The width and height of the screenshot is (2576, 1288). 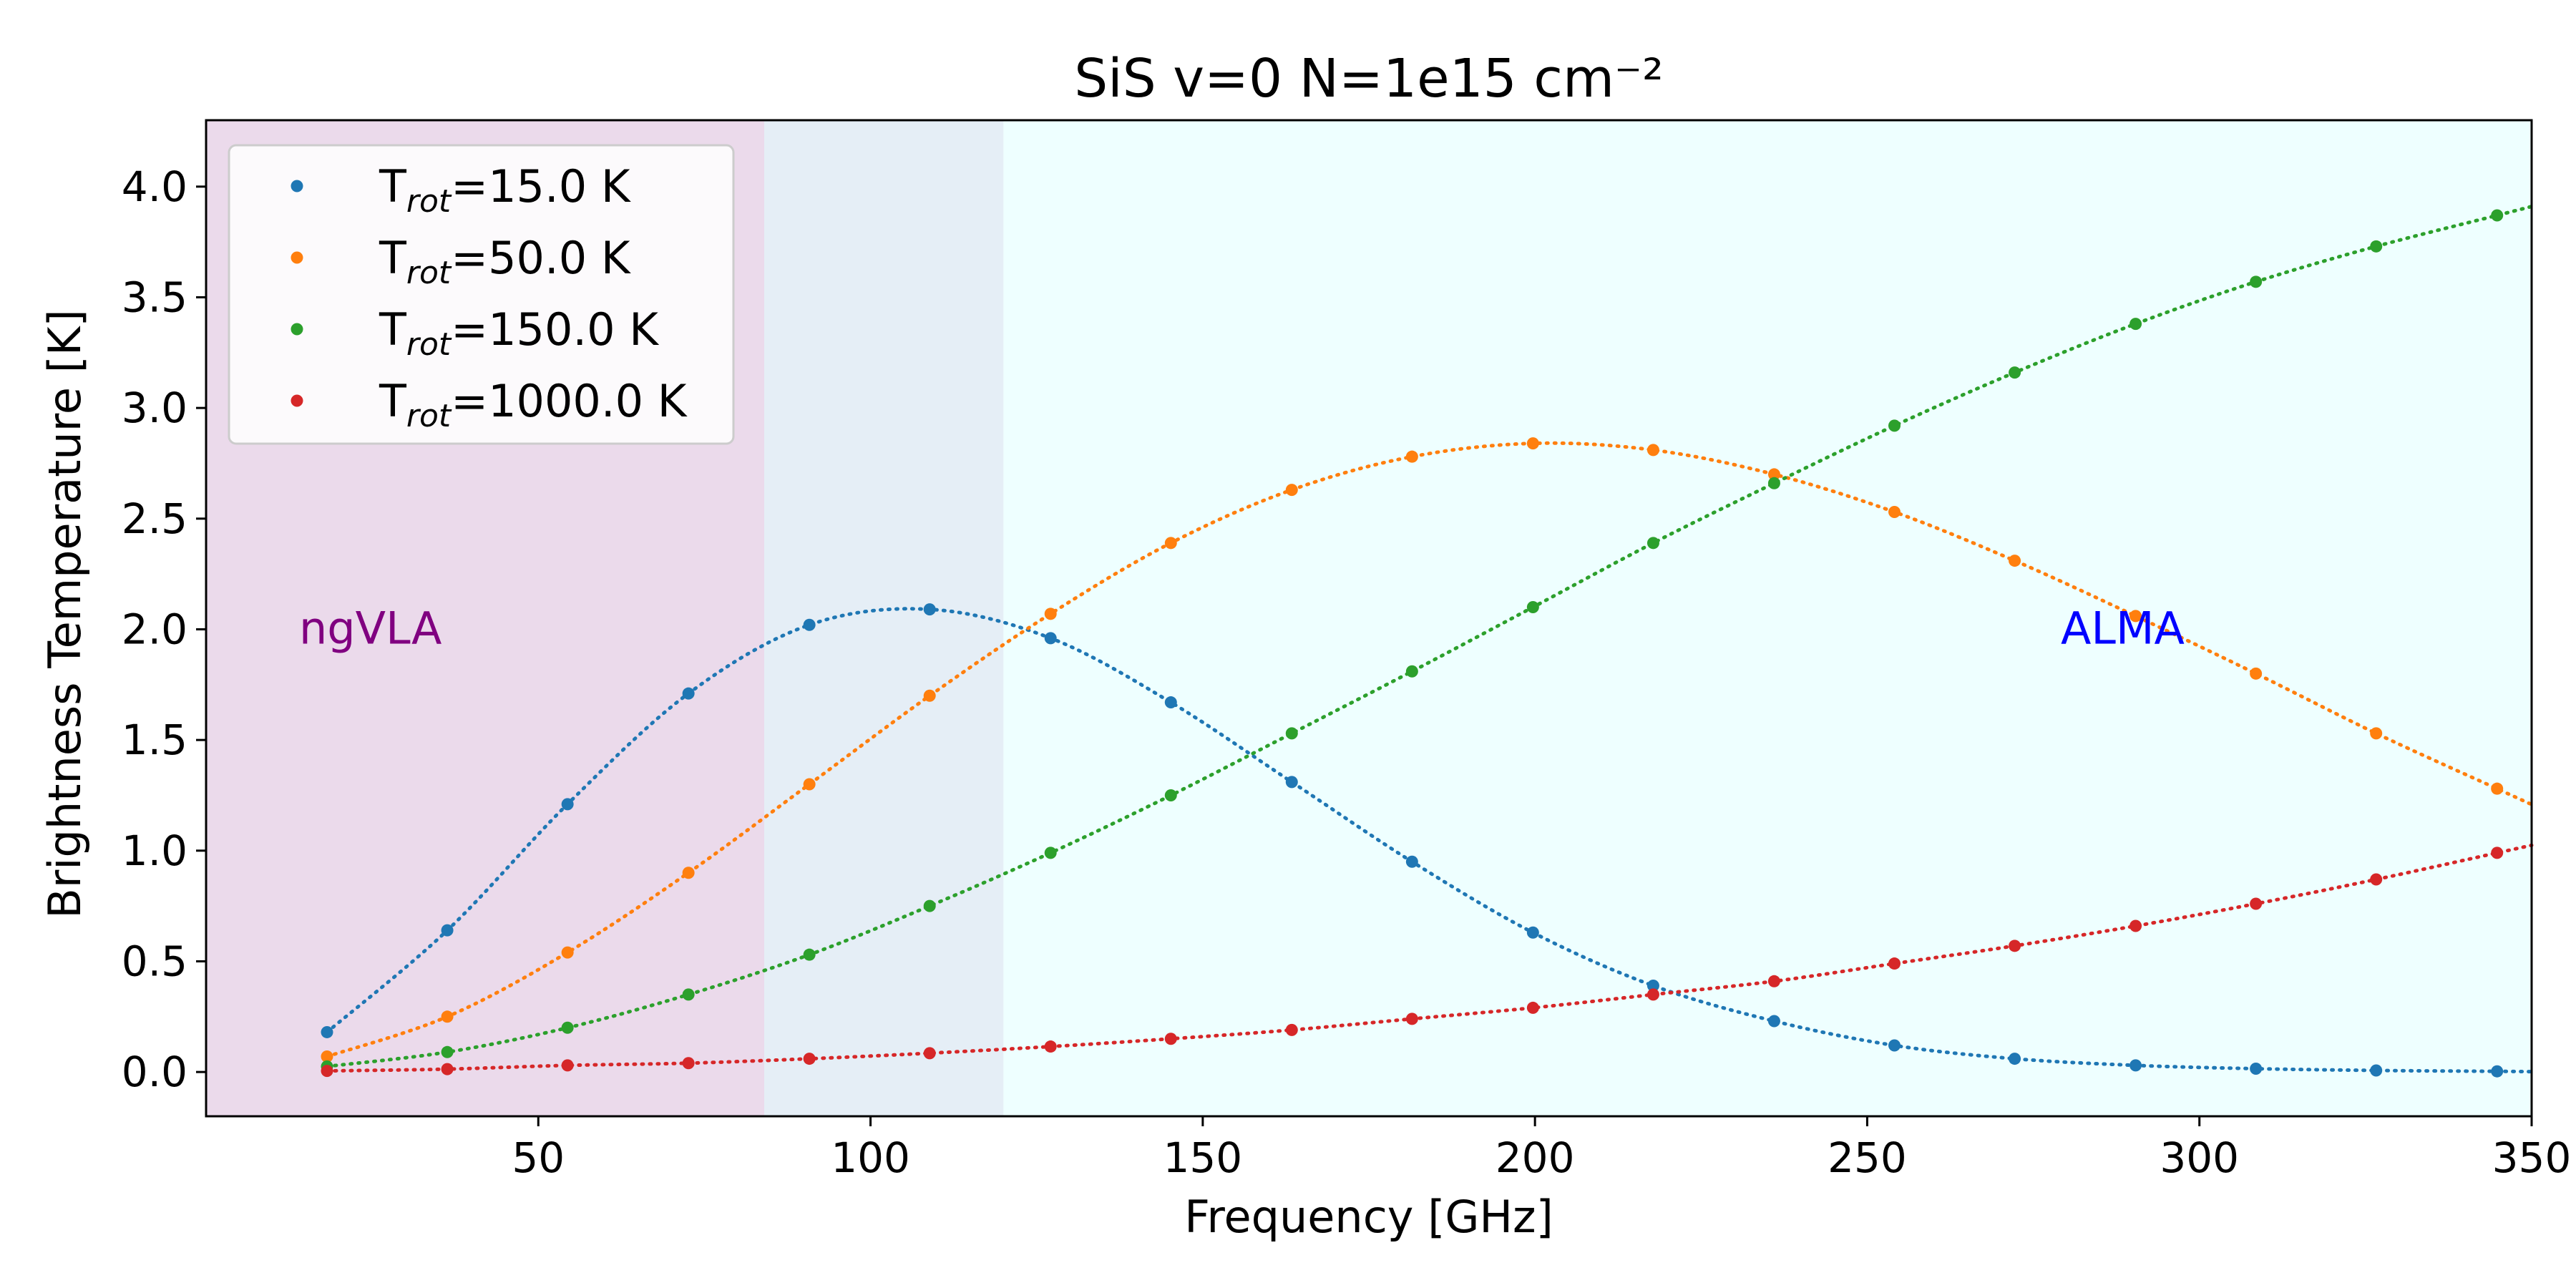 I want to click on chart-title: SiS v=0 N=1e15 cm⁻², so click(x=1369, y=78).